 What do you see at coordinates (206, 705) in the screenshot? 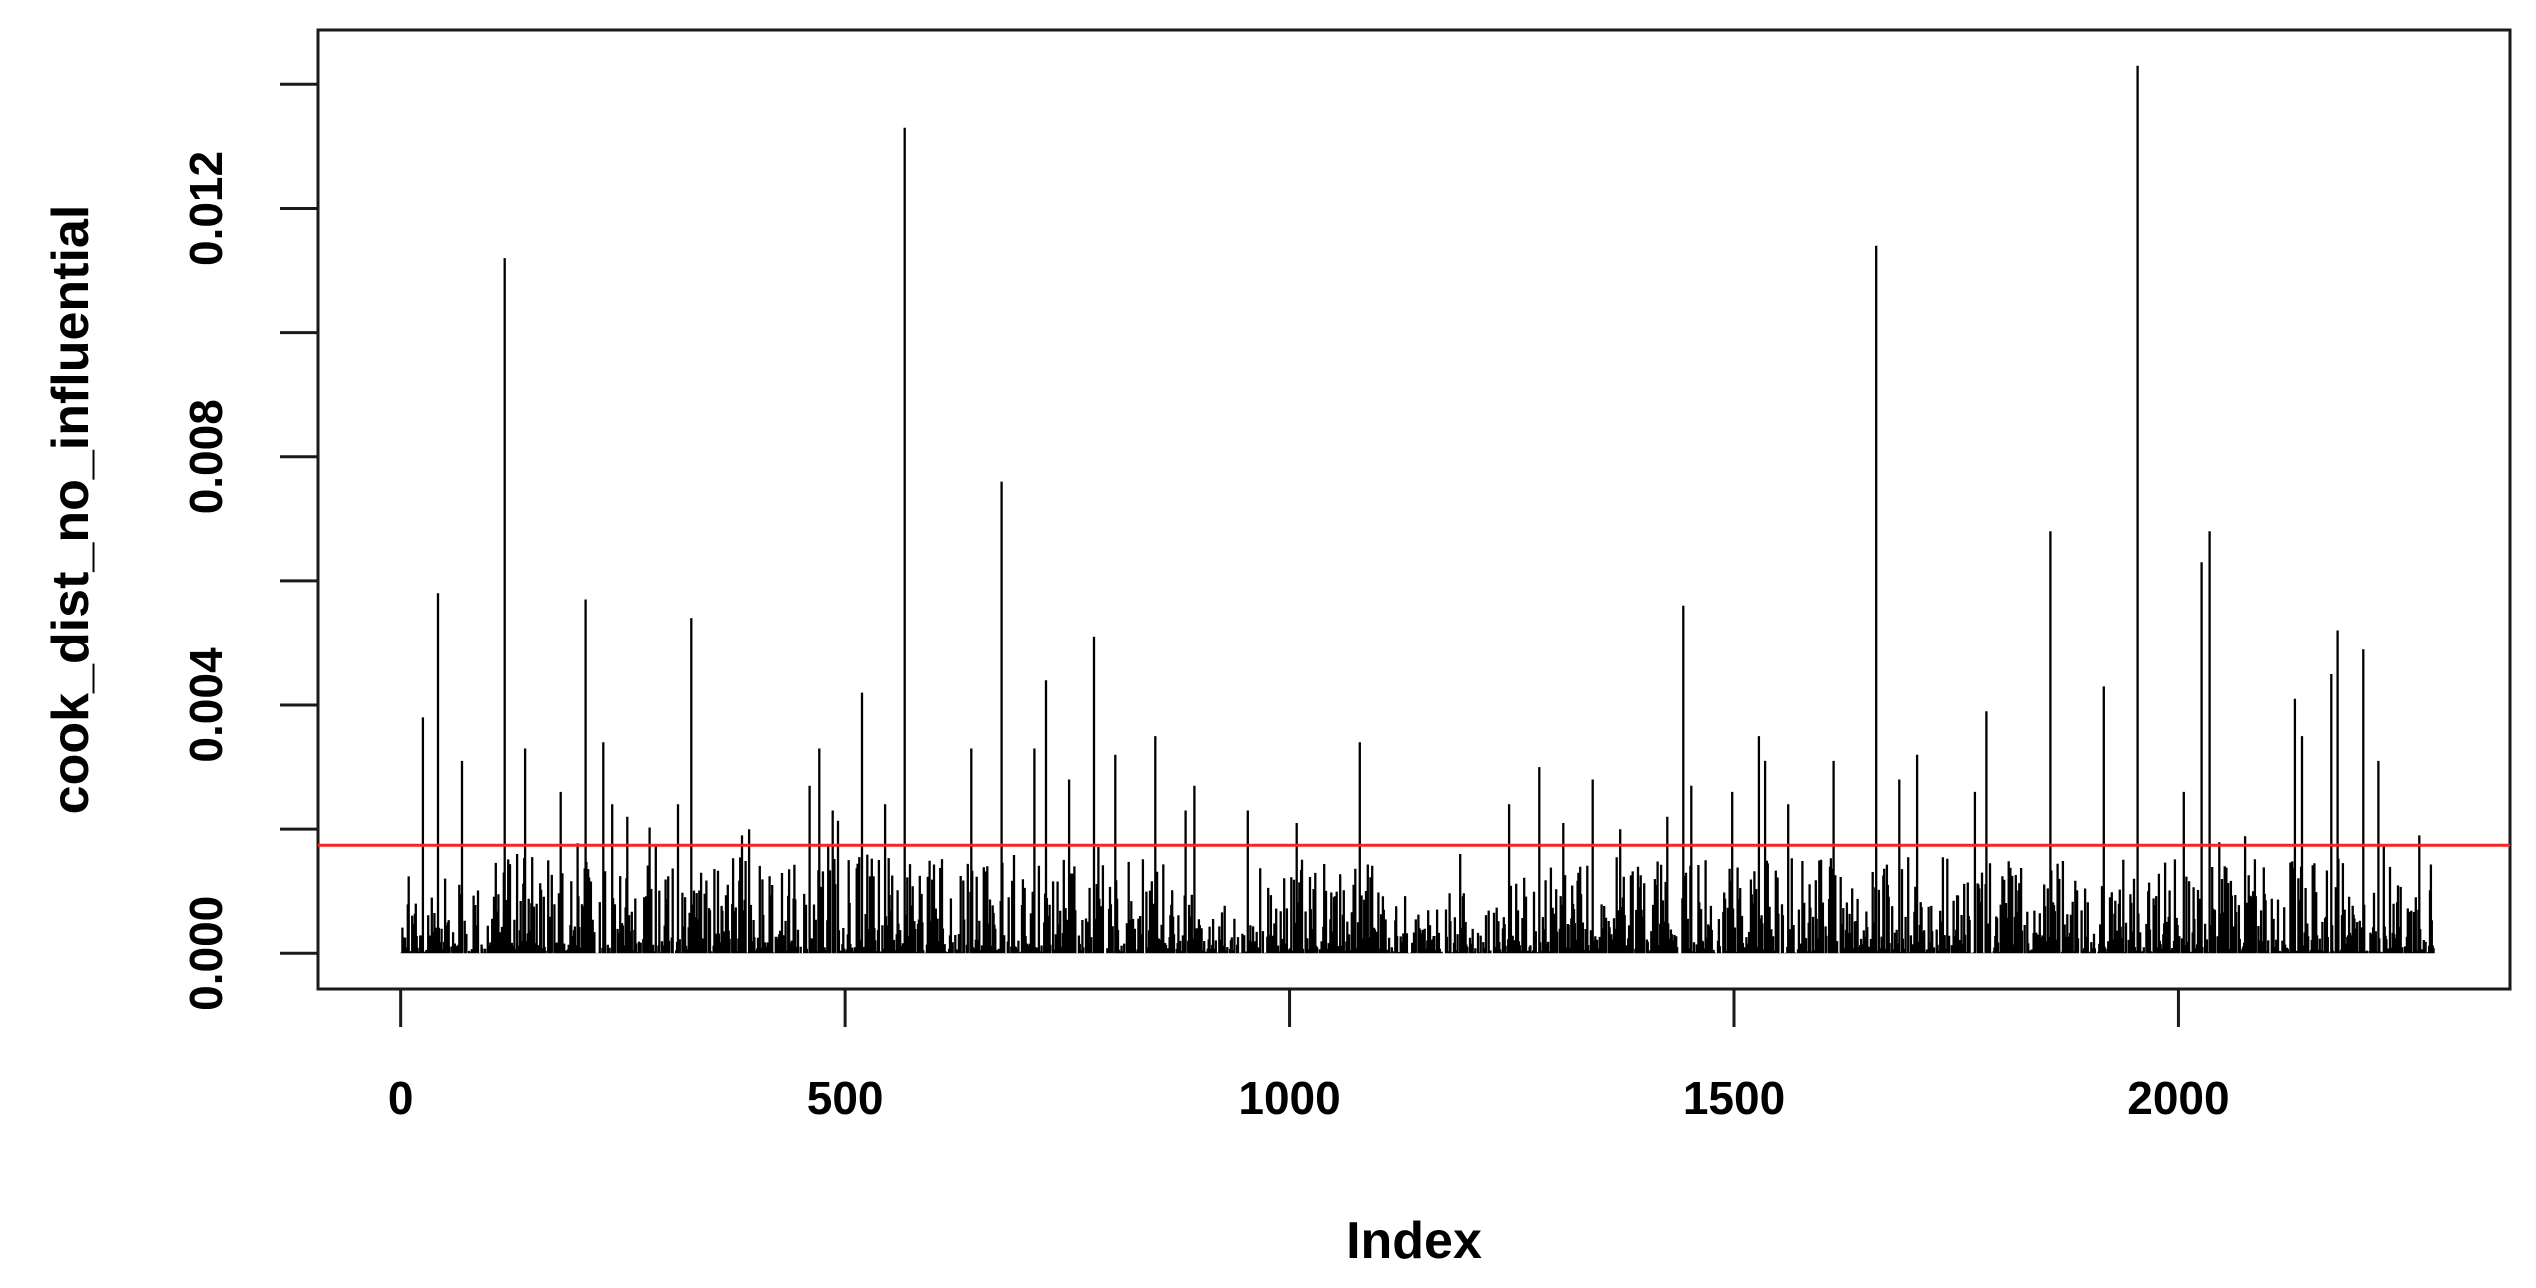
I see `y-tick-label: 0.004` at bounding box center [206, 705].